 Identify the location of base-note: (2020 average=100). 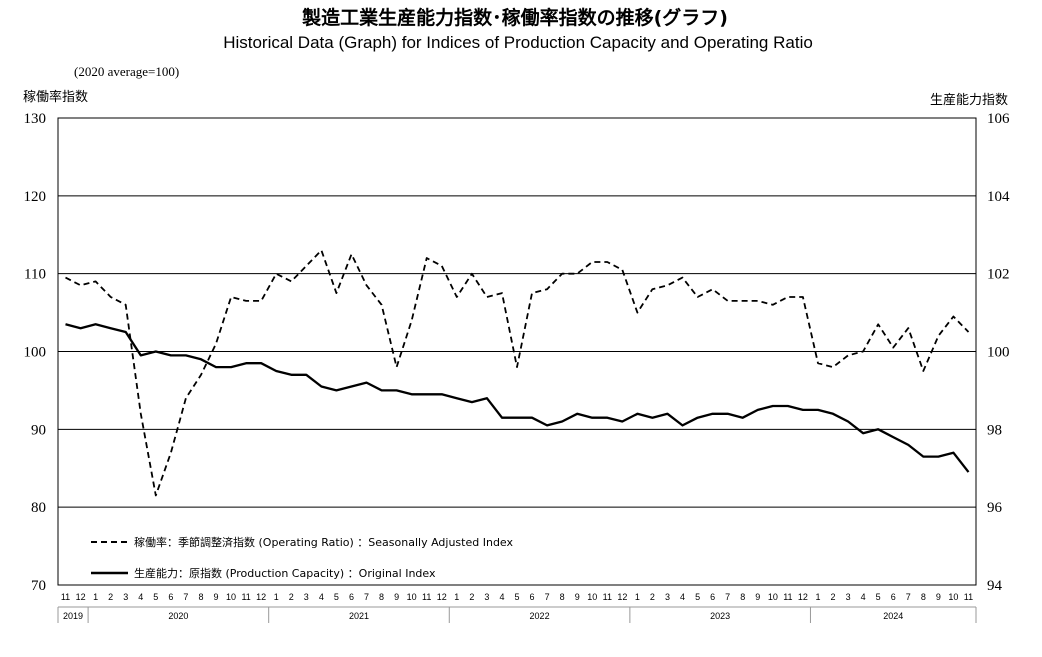
(126, 71).